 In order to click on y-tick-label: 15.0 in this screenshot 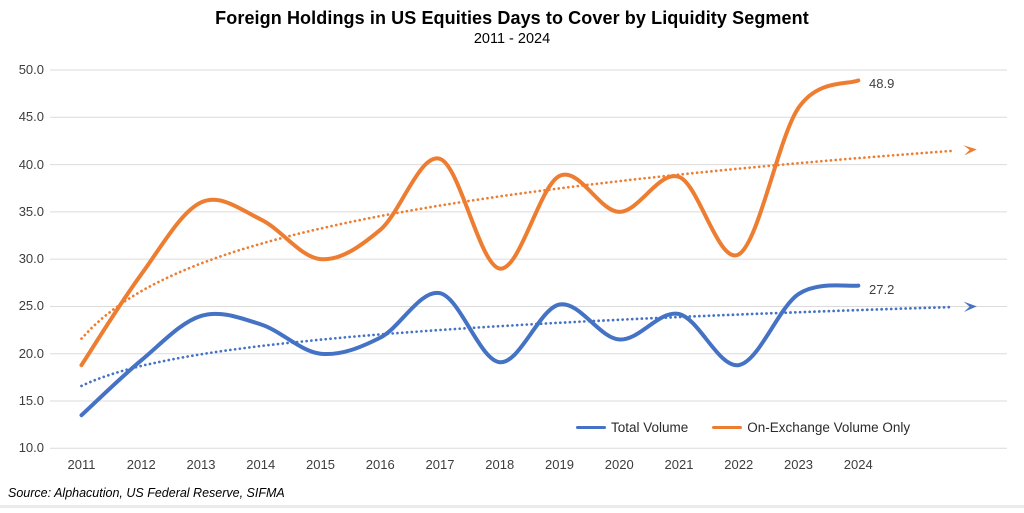, I will do `click(31, 400)`.